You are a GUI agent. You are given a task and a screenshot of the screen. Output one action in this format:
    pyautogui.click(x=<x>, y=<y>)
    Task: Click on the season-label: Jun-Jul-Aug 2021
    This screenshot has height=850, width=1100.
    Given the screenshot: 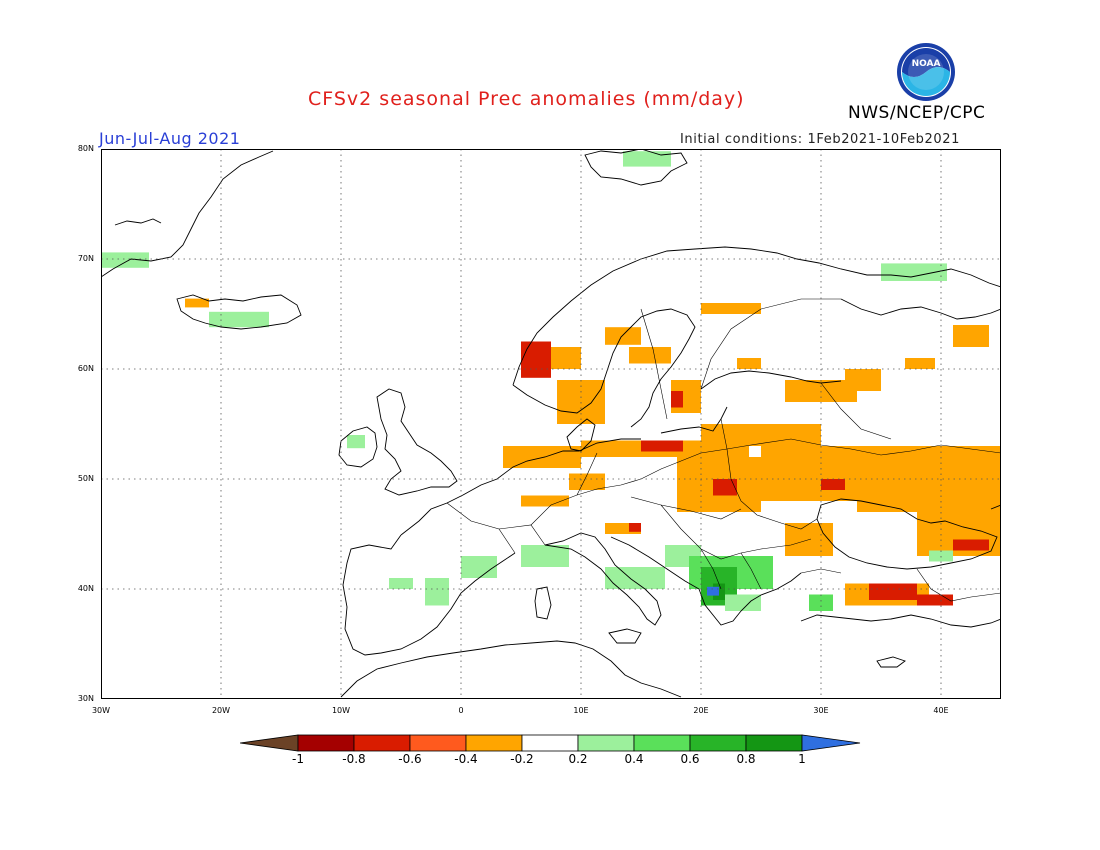 What is the action you would take?
    pyautogui.click(x=170, y=138)
    